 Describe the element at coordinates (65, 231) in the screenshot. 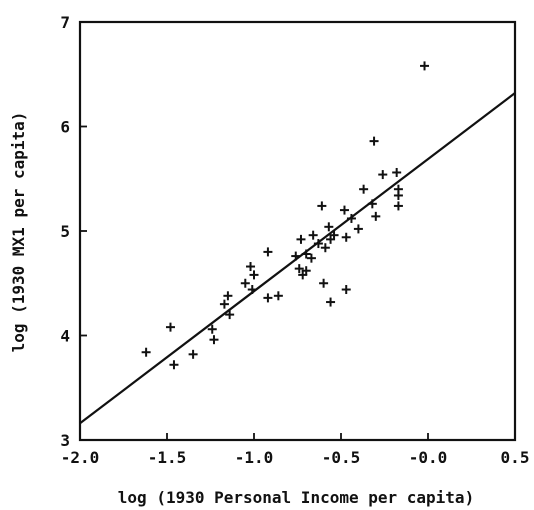

I see `y-tick-label: 5` at that location.